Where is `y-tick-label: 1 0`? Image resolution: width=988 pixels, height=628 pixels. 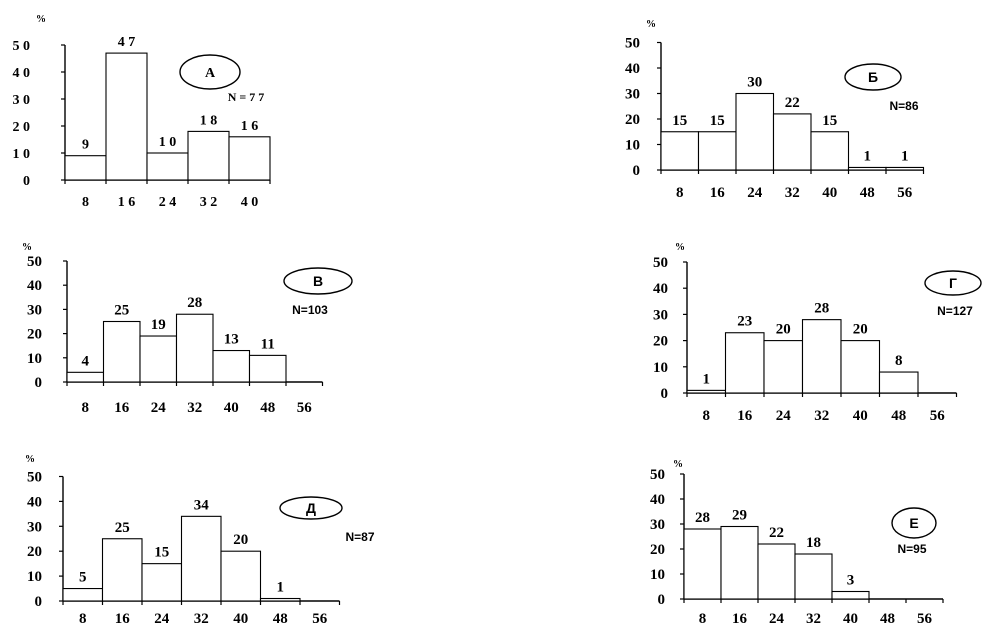 y-tick-label: 1 0 is located at coordinates (22, 154).